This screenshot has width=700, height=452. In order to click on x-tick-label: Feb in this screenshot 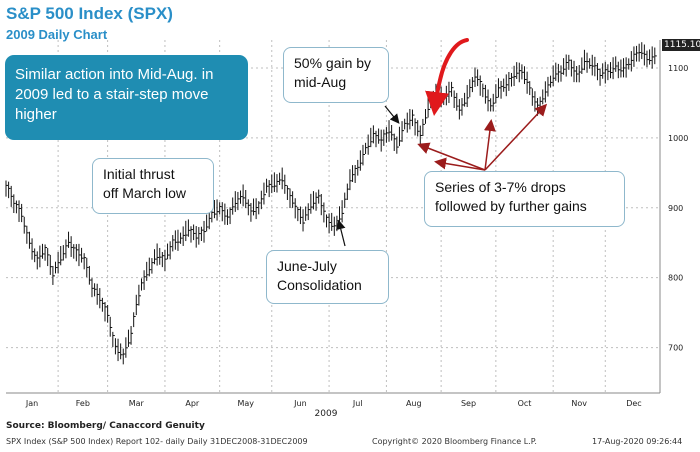, I will do `click(83, 403)`.